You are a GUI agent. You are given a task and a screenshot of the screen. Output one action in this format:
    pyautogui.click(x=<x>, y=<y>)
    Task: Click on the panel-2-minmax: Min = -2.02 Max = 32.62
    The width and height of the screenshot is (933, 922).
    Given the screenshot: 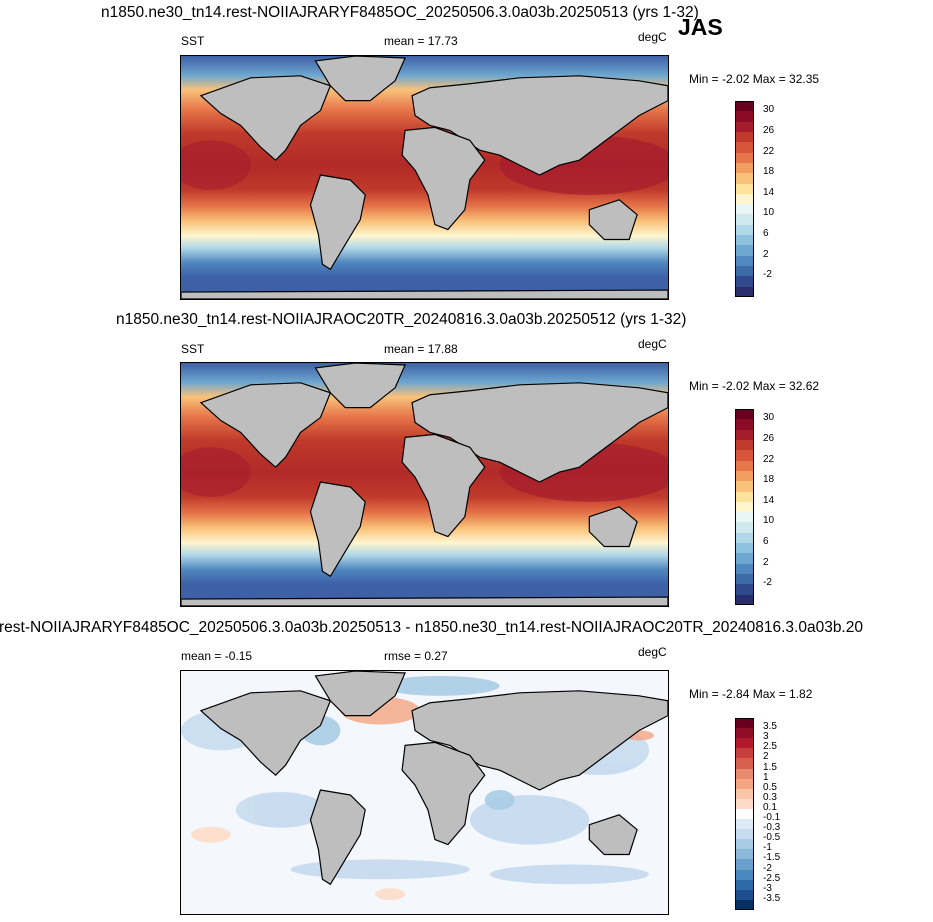 What is the action you would take?
    pyautogui.click(x=754, y=386)
    